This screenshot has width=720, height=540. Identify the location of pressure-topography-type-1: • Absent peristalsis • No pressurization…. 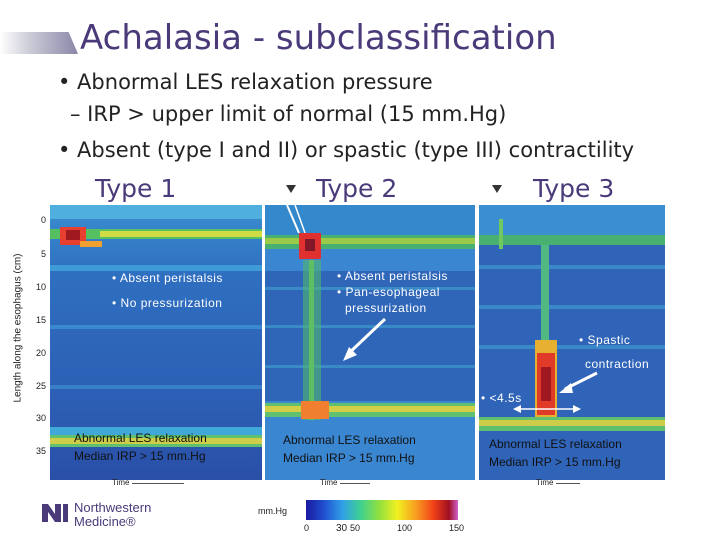
(156, 342).